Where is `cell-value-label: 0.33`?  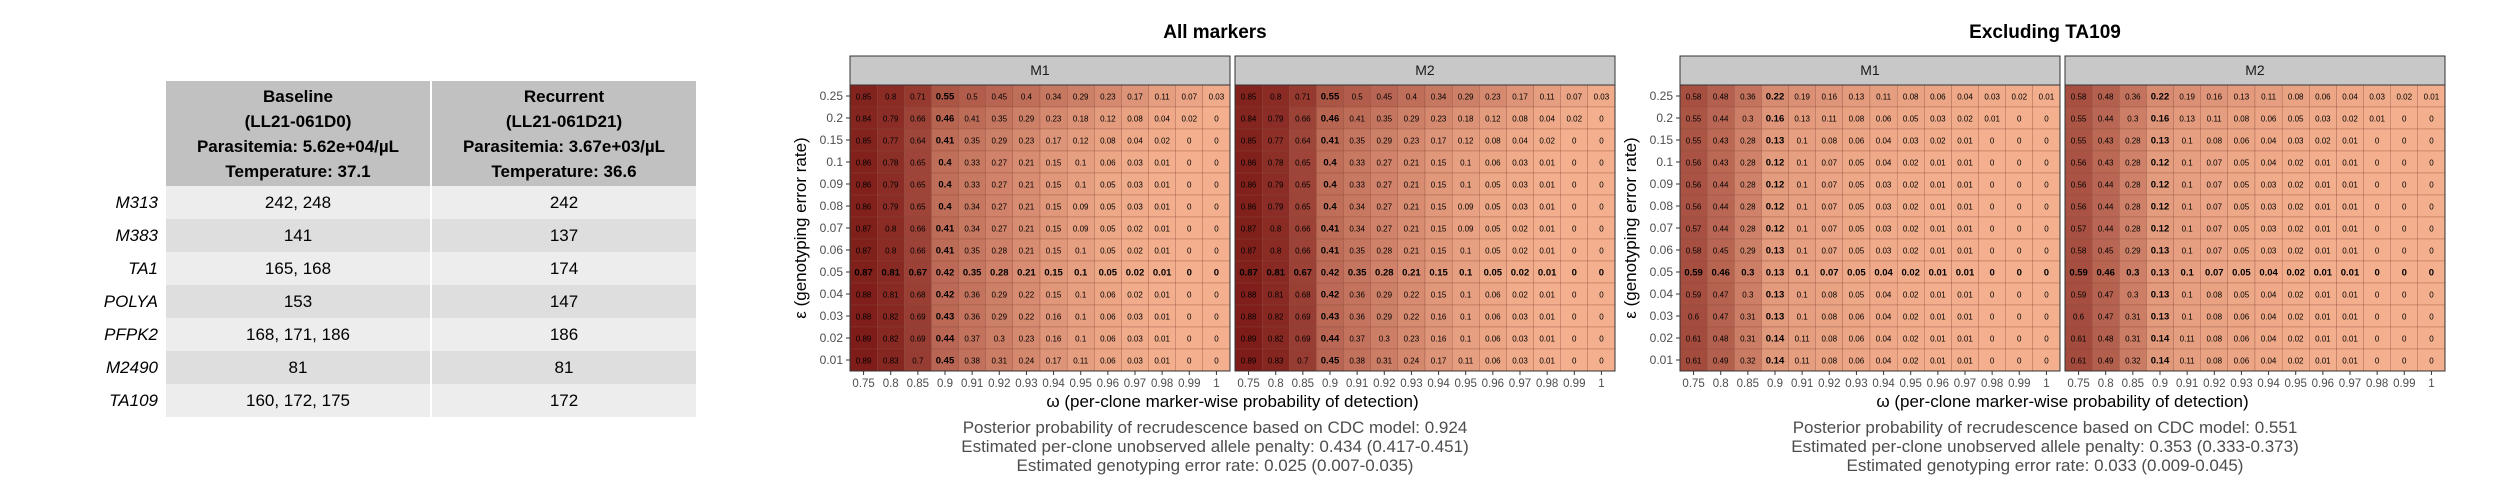 cell-value-label: 0.33 is located at coordinates (972, 185).